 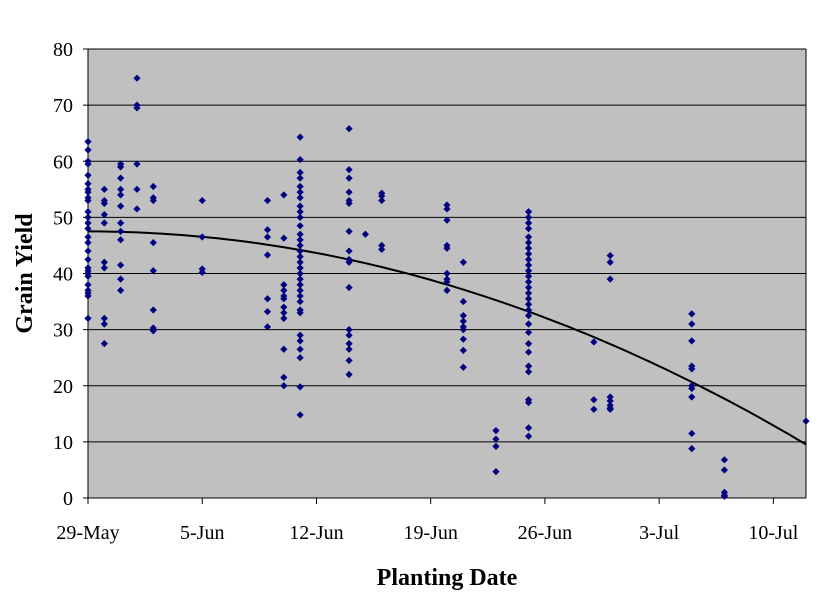 I want to click on y-tick-label: 50, so click(x=63, y=218).